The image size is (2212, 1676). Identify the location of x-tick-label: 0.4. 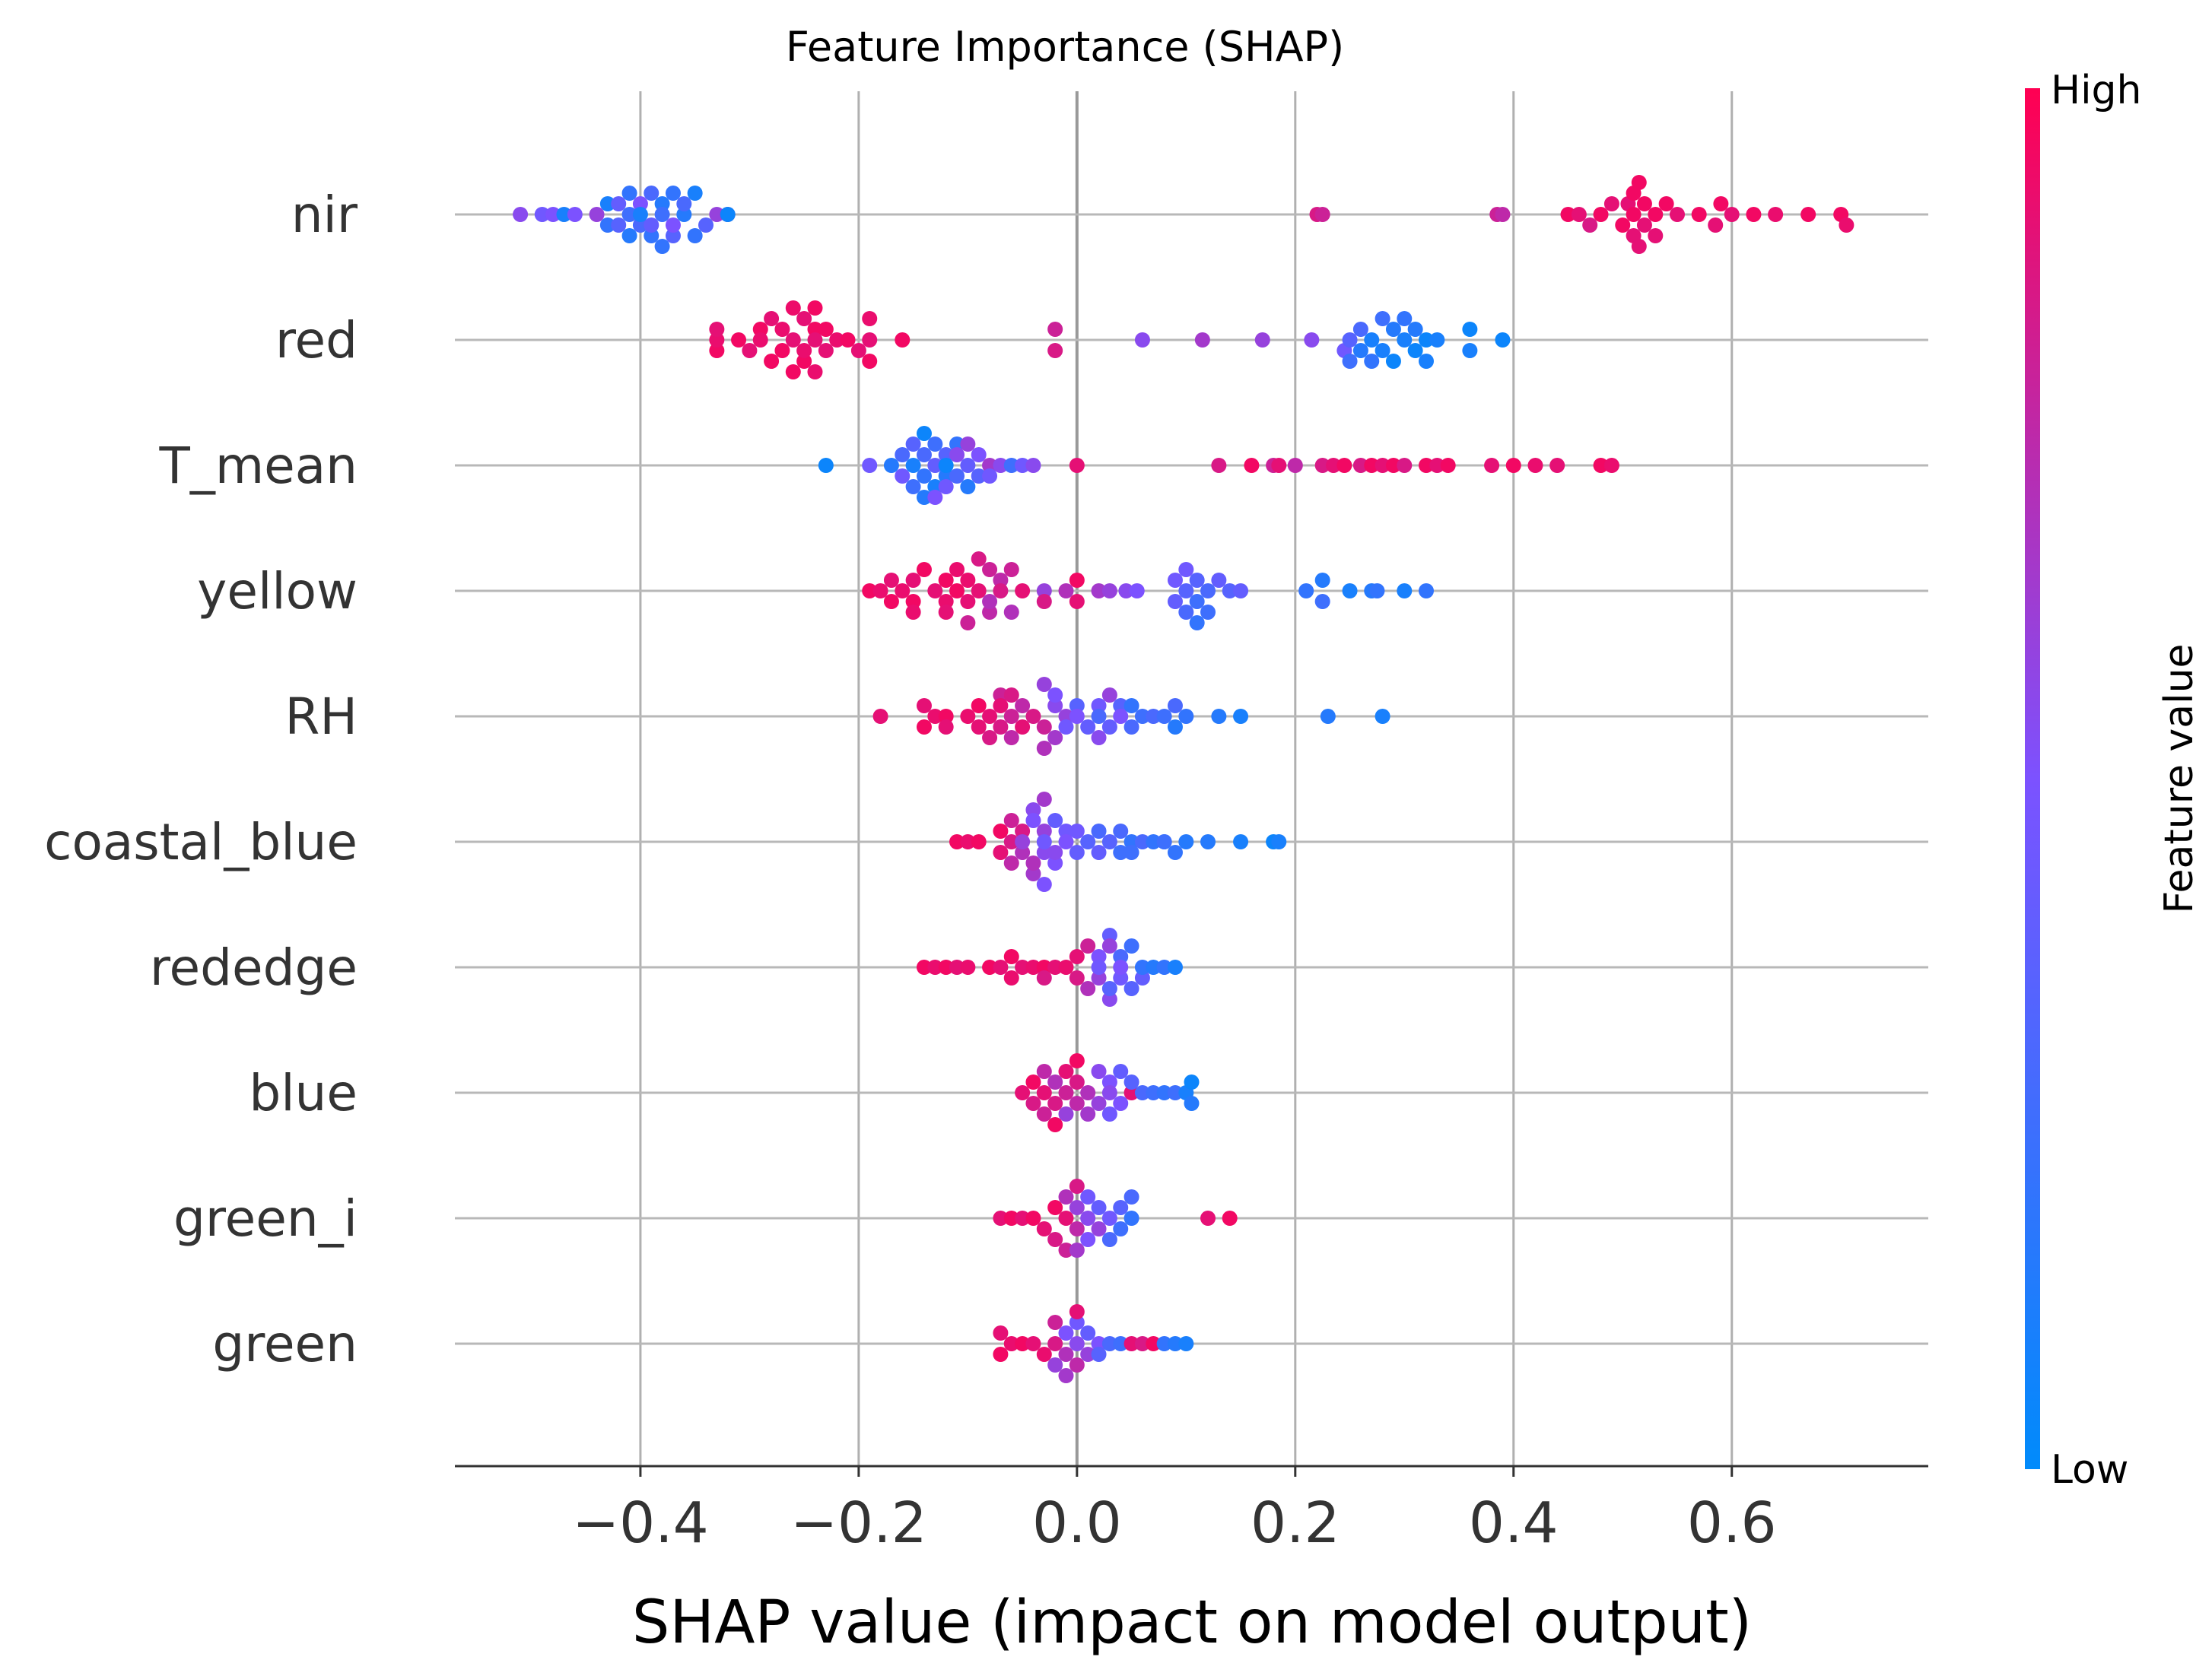
(1514, 1523).